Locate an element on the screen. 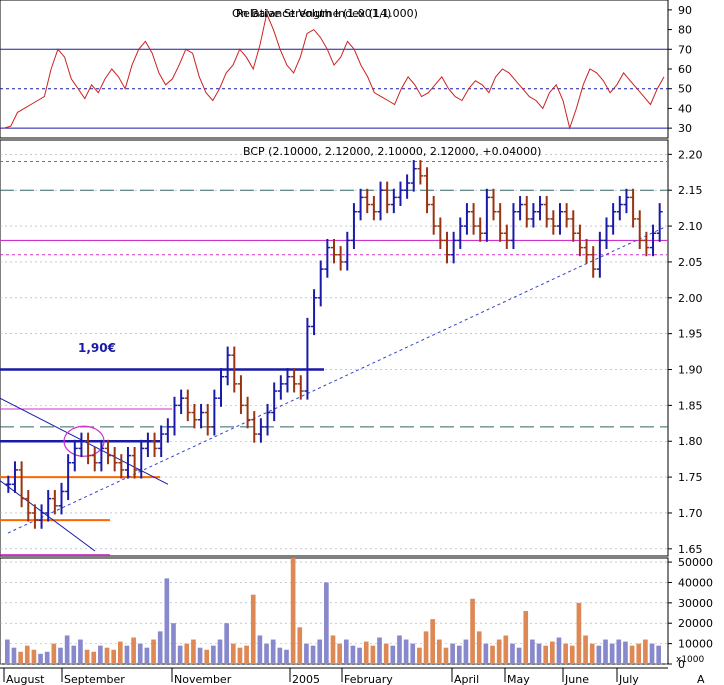 The width and height of the screenshot is (724, 685). obv-title: On Balance Volume (1.001,1.000) is located at coordinates (325, 13).